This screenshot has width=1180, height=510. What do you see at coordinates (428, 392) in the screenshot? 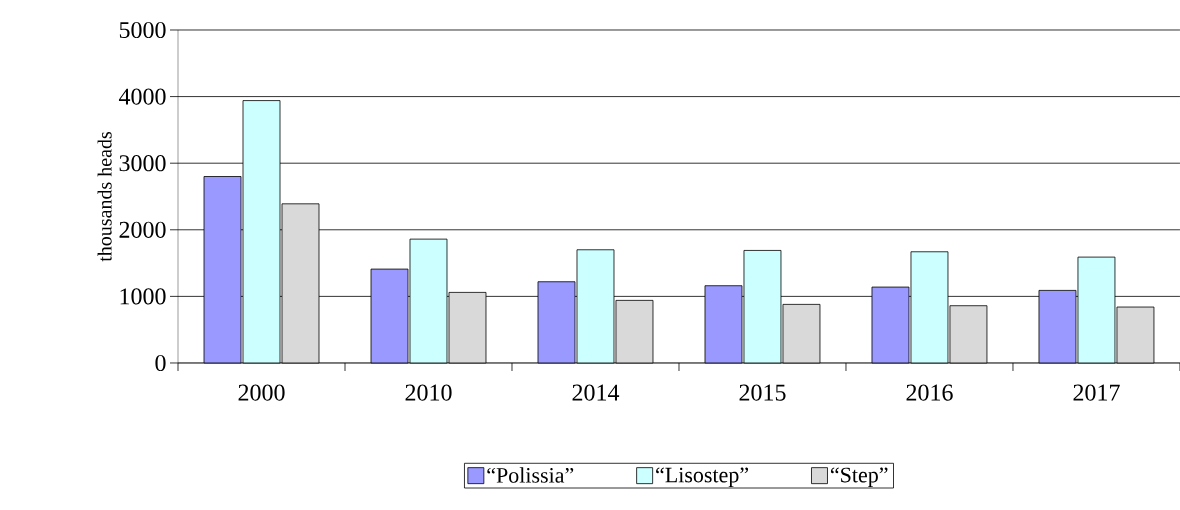
I see `x-tick-label: 2010` at bounding box center [428, 392].